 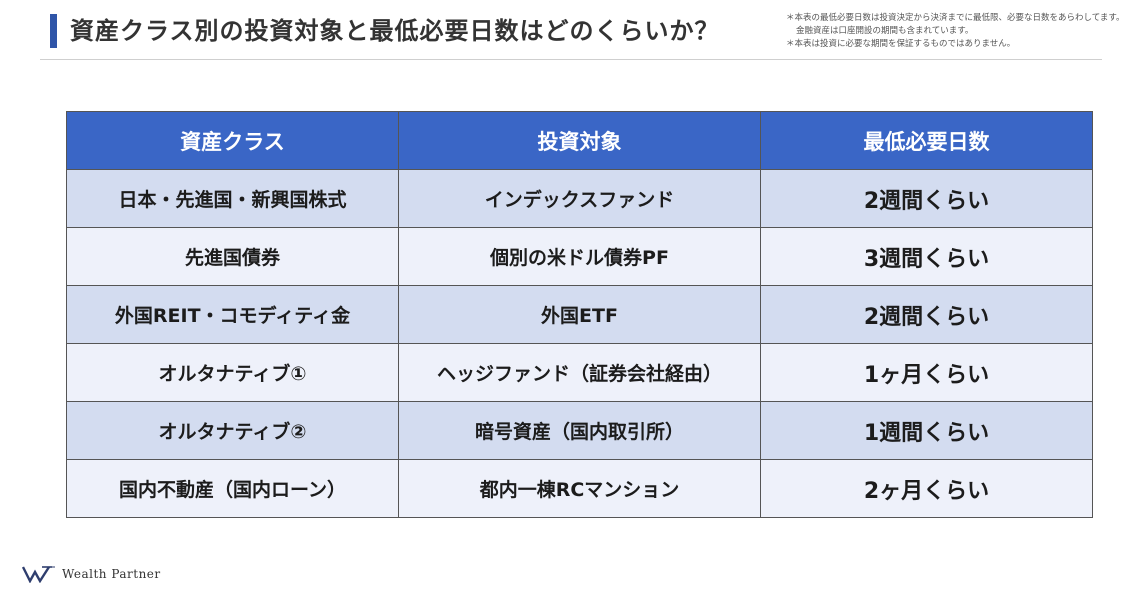 I want to click on wealth-partner-logo-icon, so click(x=39, y=574).